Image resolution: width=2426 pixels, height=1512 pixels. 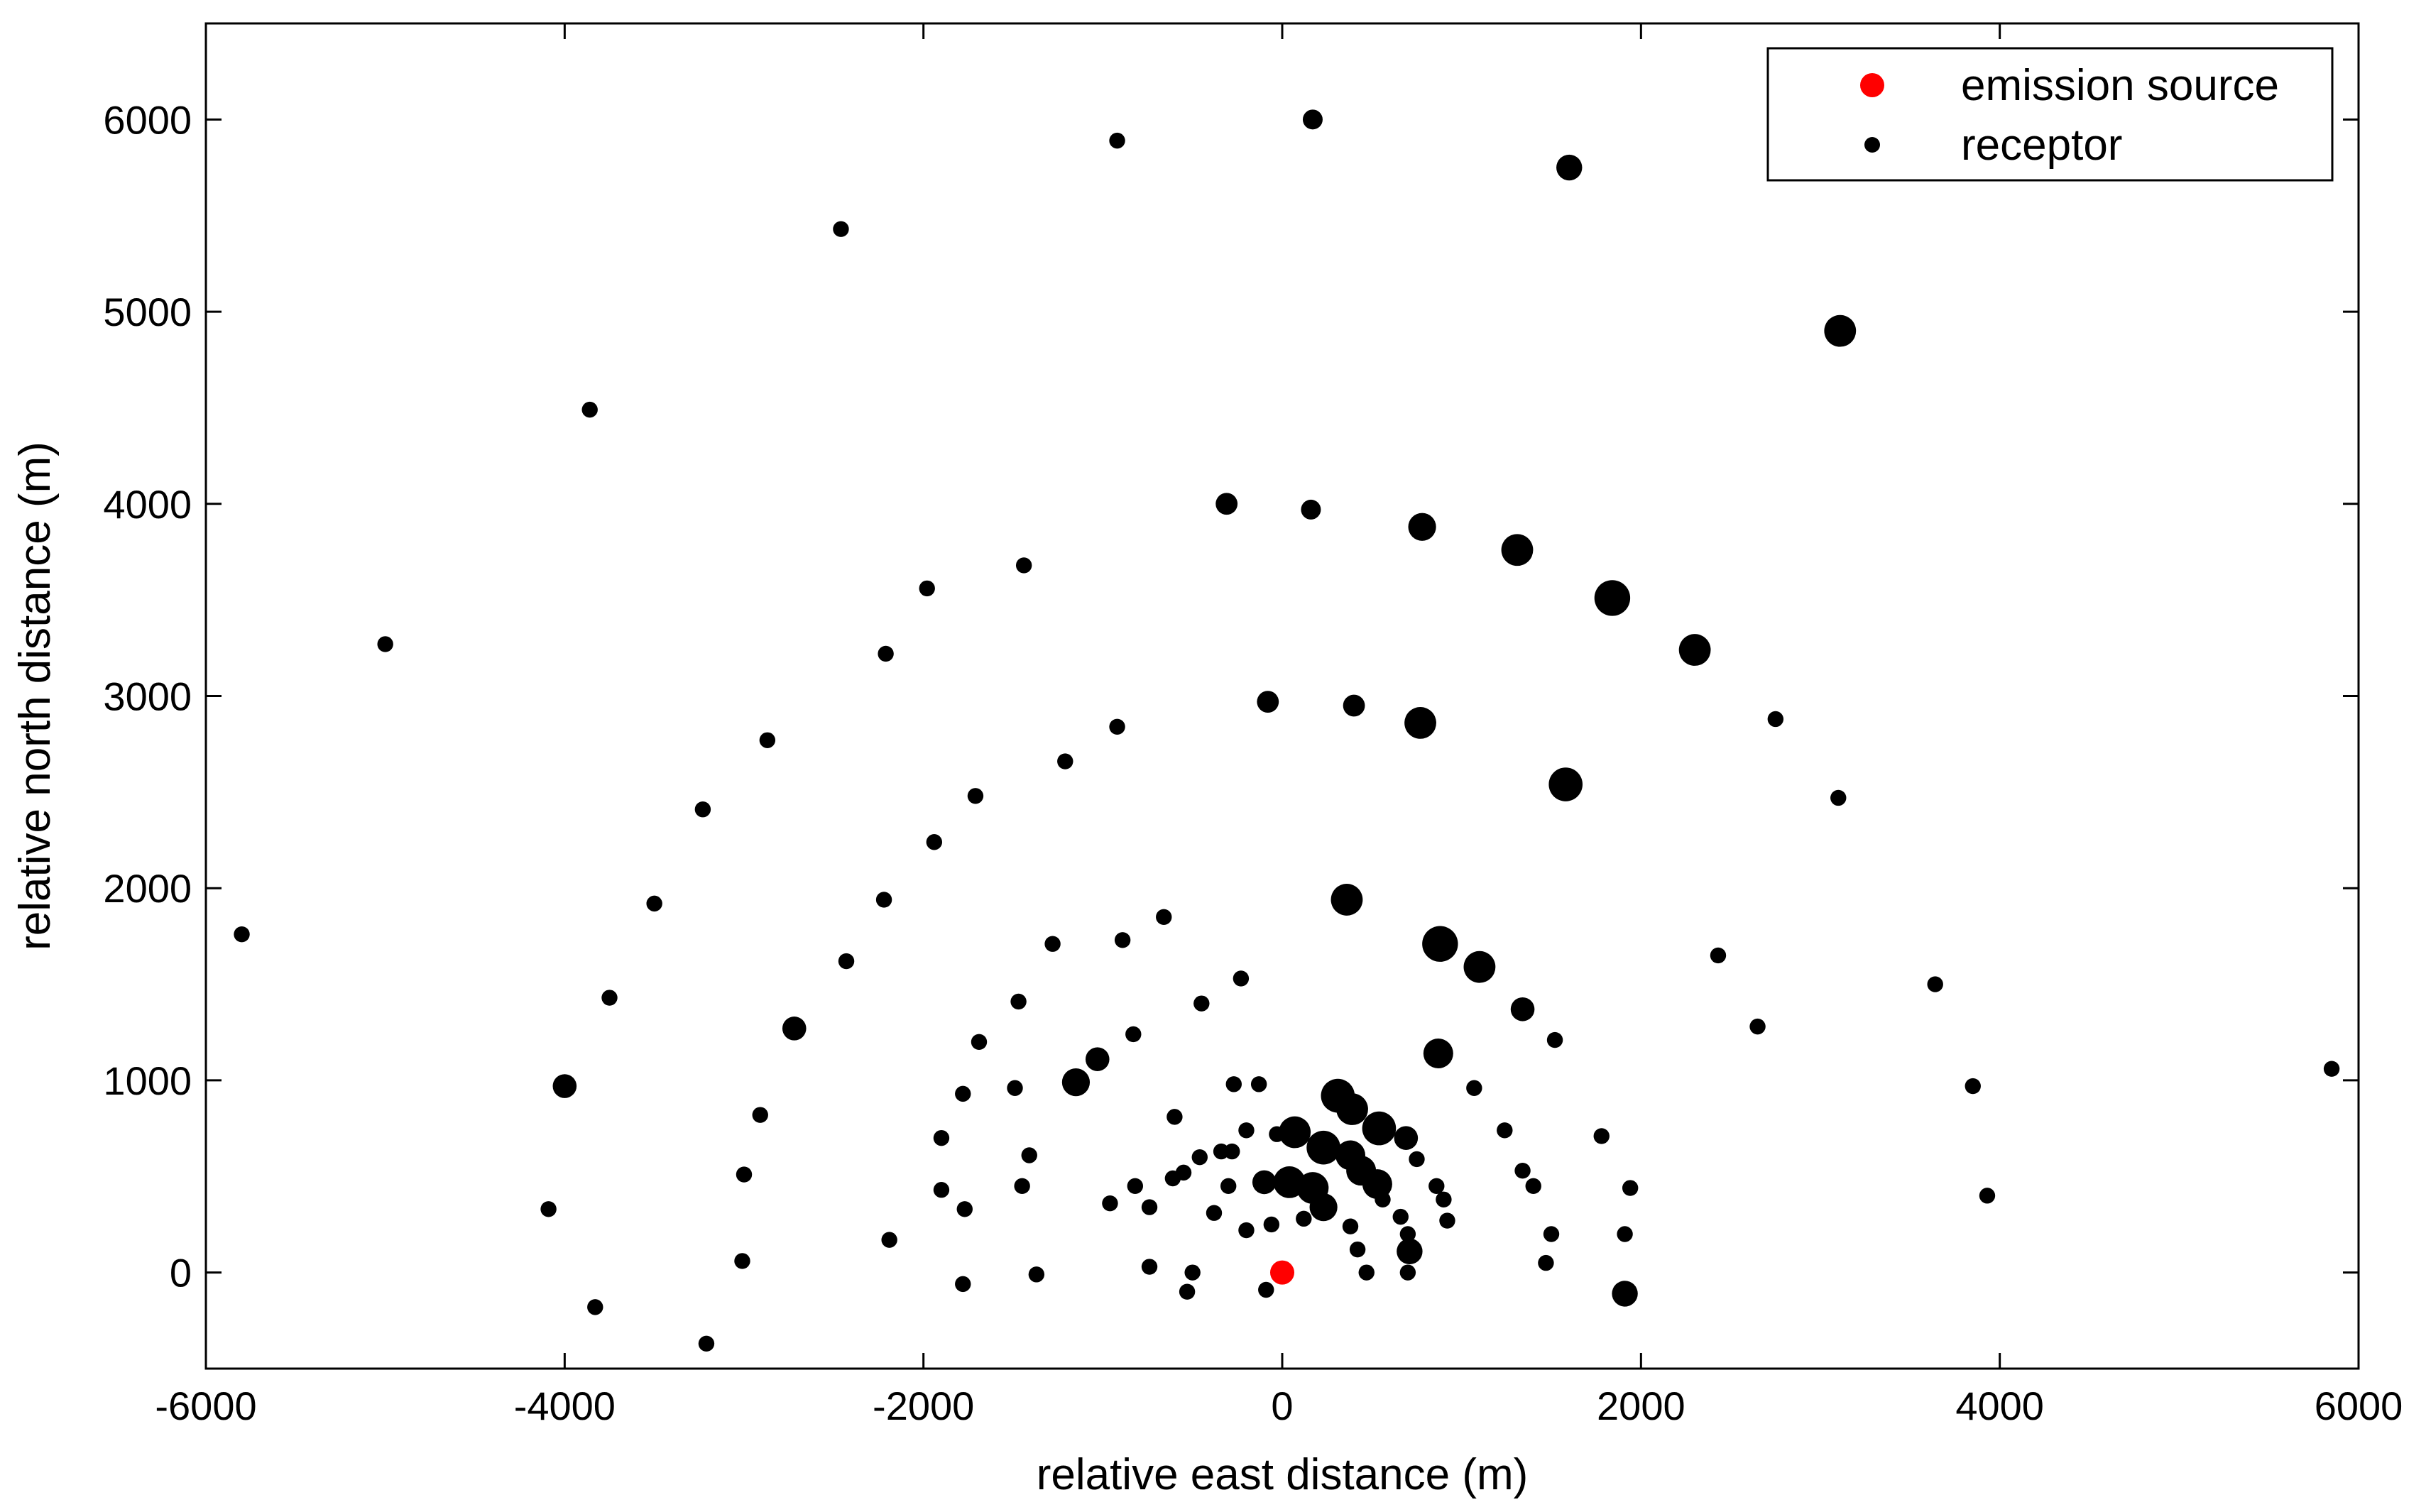 What do you see at coordinates (147, 312) in the screenshot?
I see `y-tick-label: 5000` at bounding box center [147, 312].